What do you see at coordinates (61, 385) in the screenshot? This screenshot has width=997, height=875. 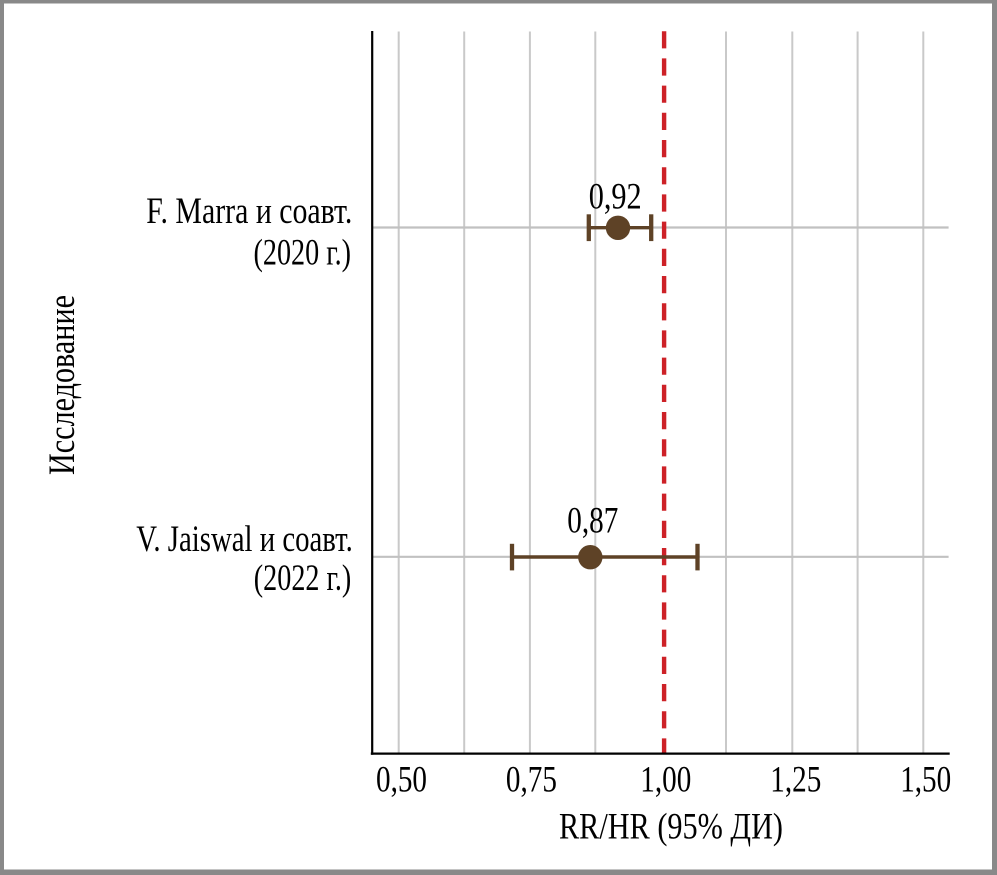 I see `svg-text: Исследование` at bounding box center [61, 385].